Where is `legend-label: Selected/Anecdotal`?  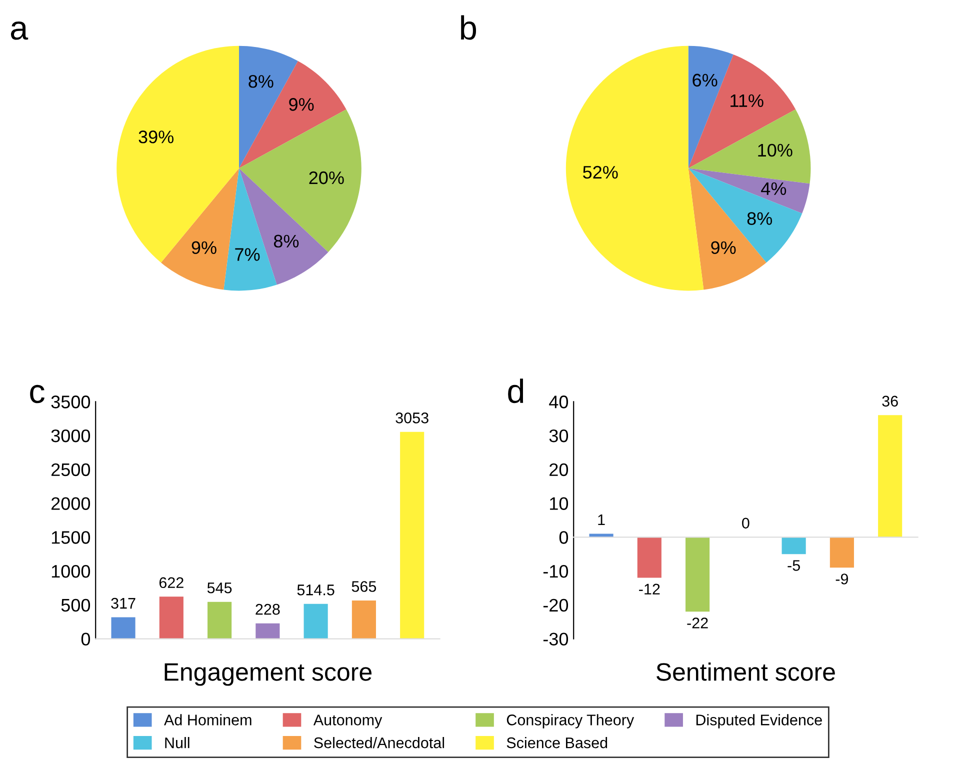 legend-label: Selected/Anecdotal is located at coordinates (379, 742).